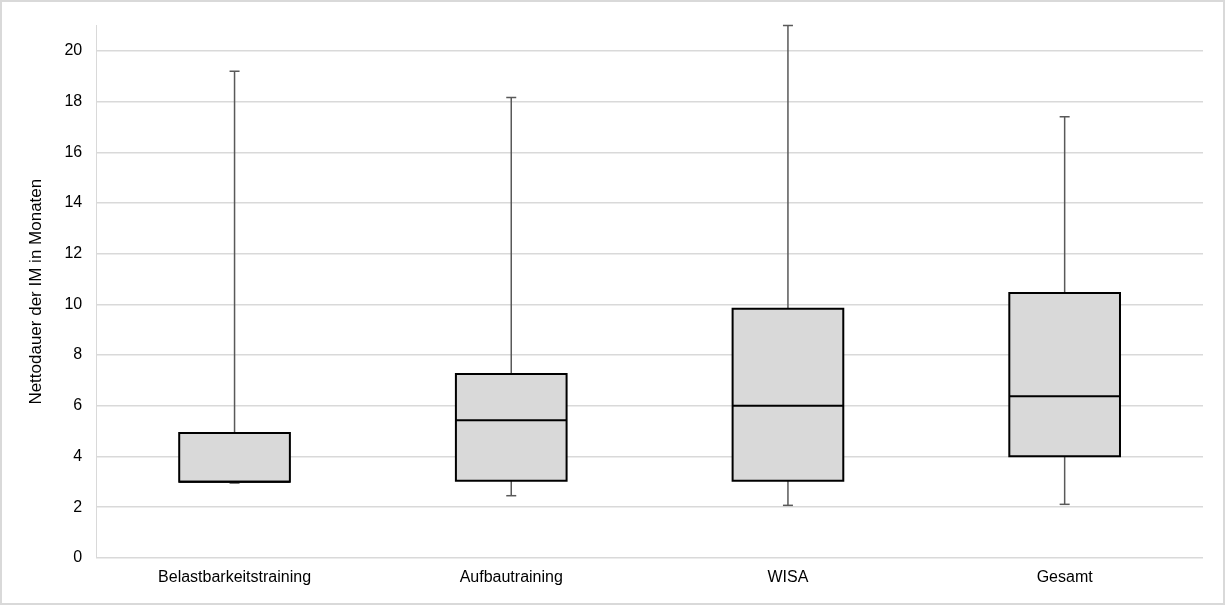  What do you see at coordinates (73, 50) in the screenshot?
I see `y-tick-label: 20` at bounding box center [73, 50].